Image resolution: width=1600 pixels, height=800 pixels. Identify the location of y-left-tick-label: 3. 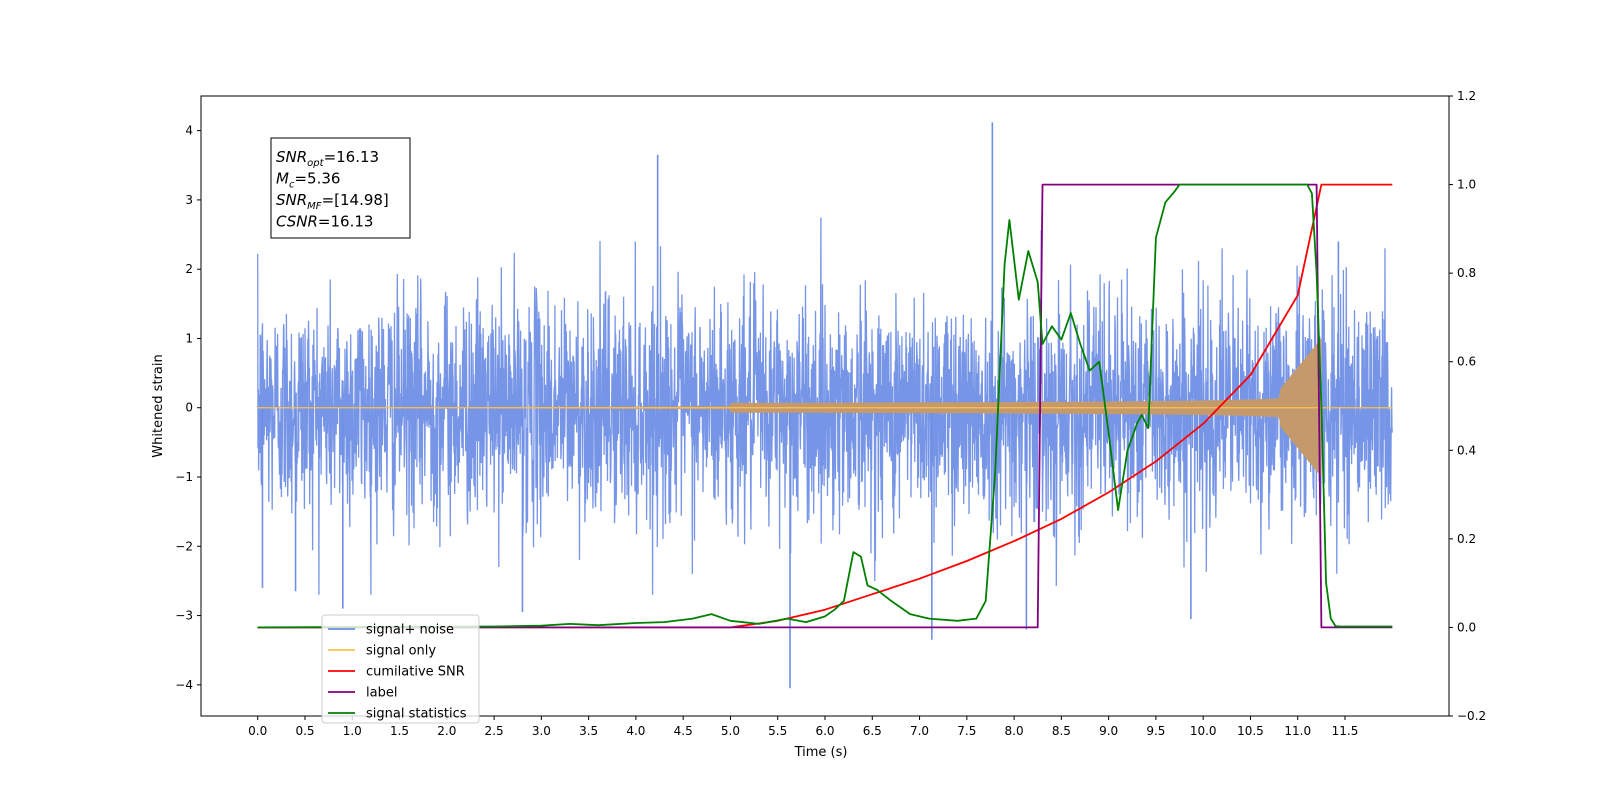
(189, 200).